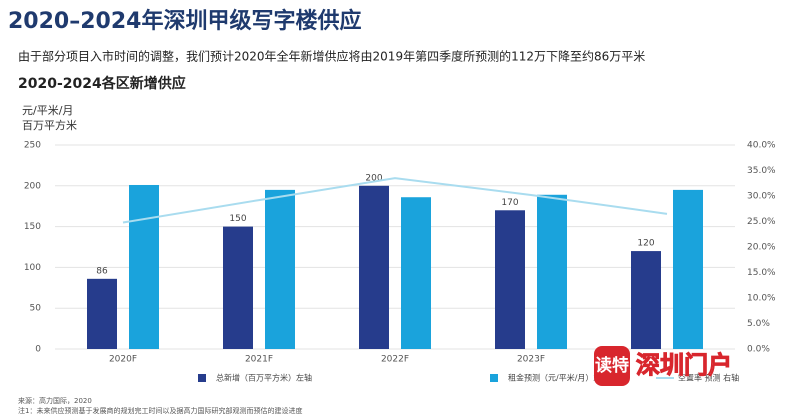 This screenshot has height=420, width=799. I want to click on x-tick-label: 2020F, so click(123, 360).